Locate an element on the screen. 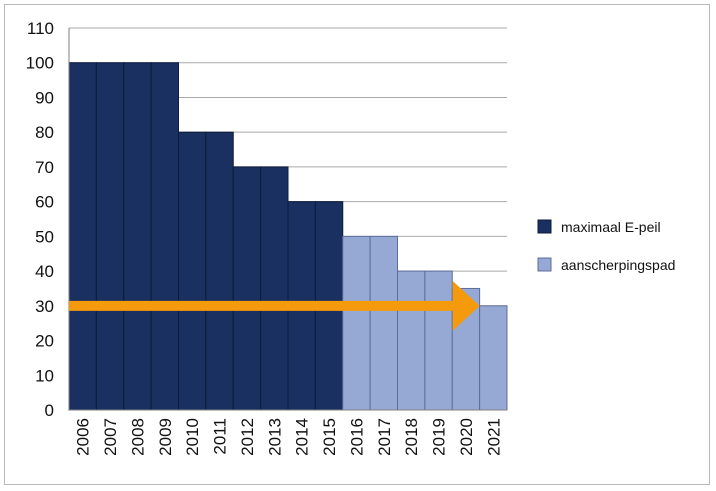  x-tick-label: 2006 is located at coordinates (83, 437).